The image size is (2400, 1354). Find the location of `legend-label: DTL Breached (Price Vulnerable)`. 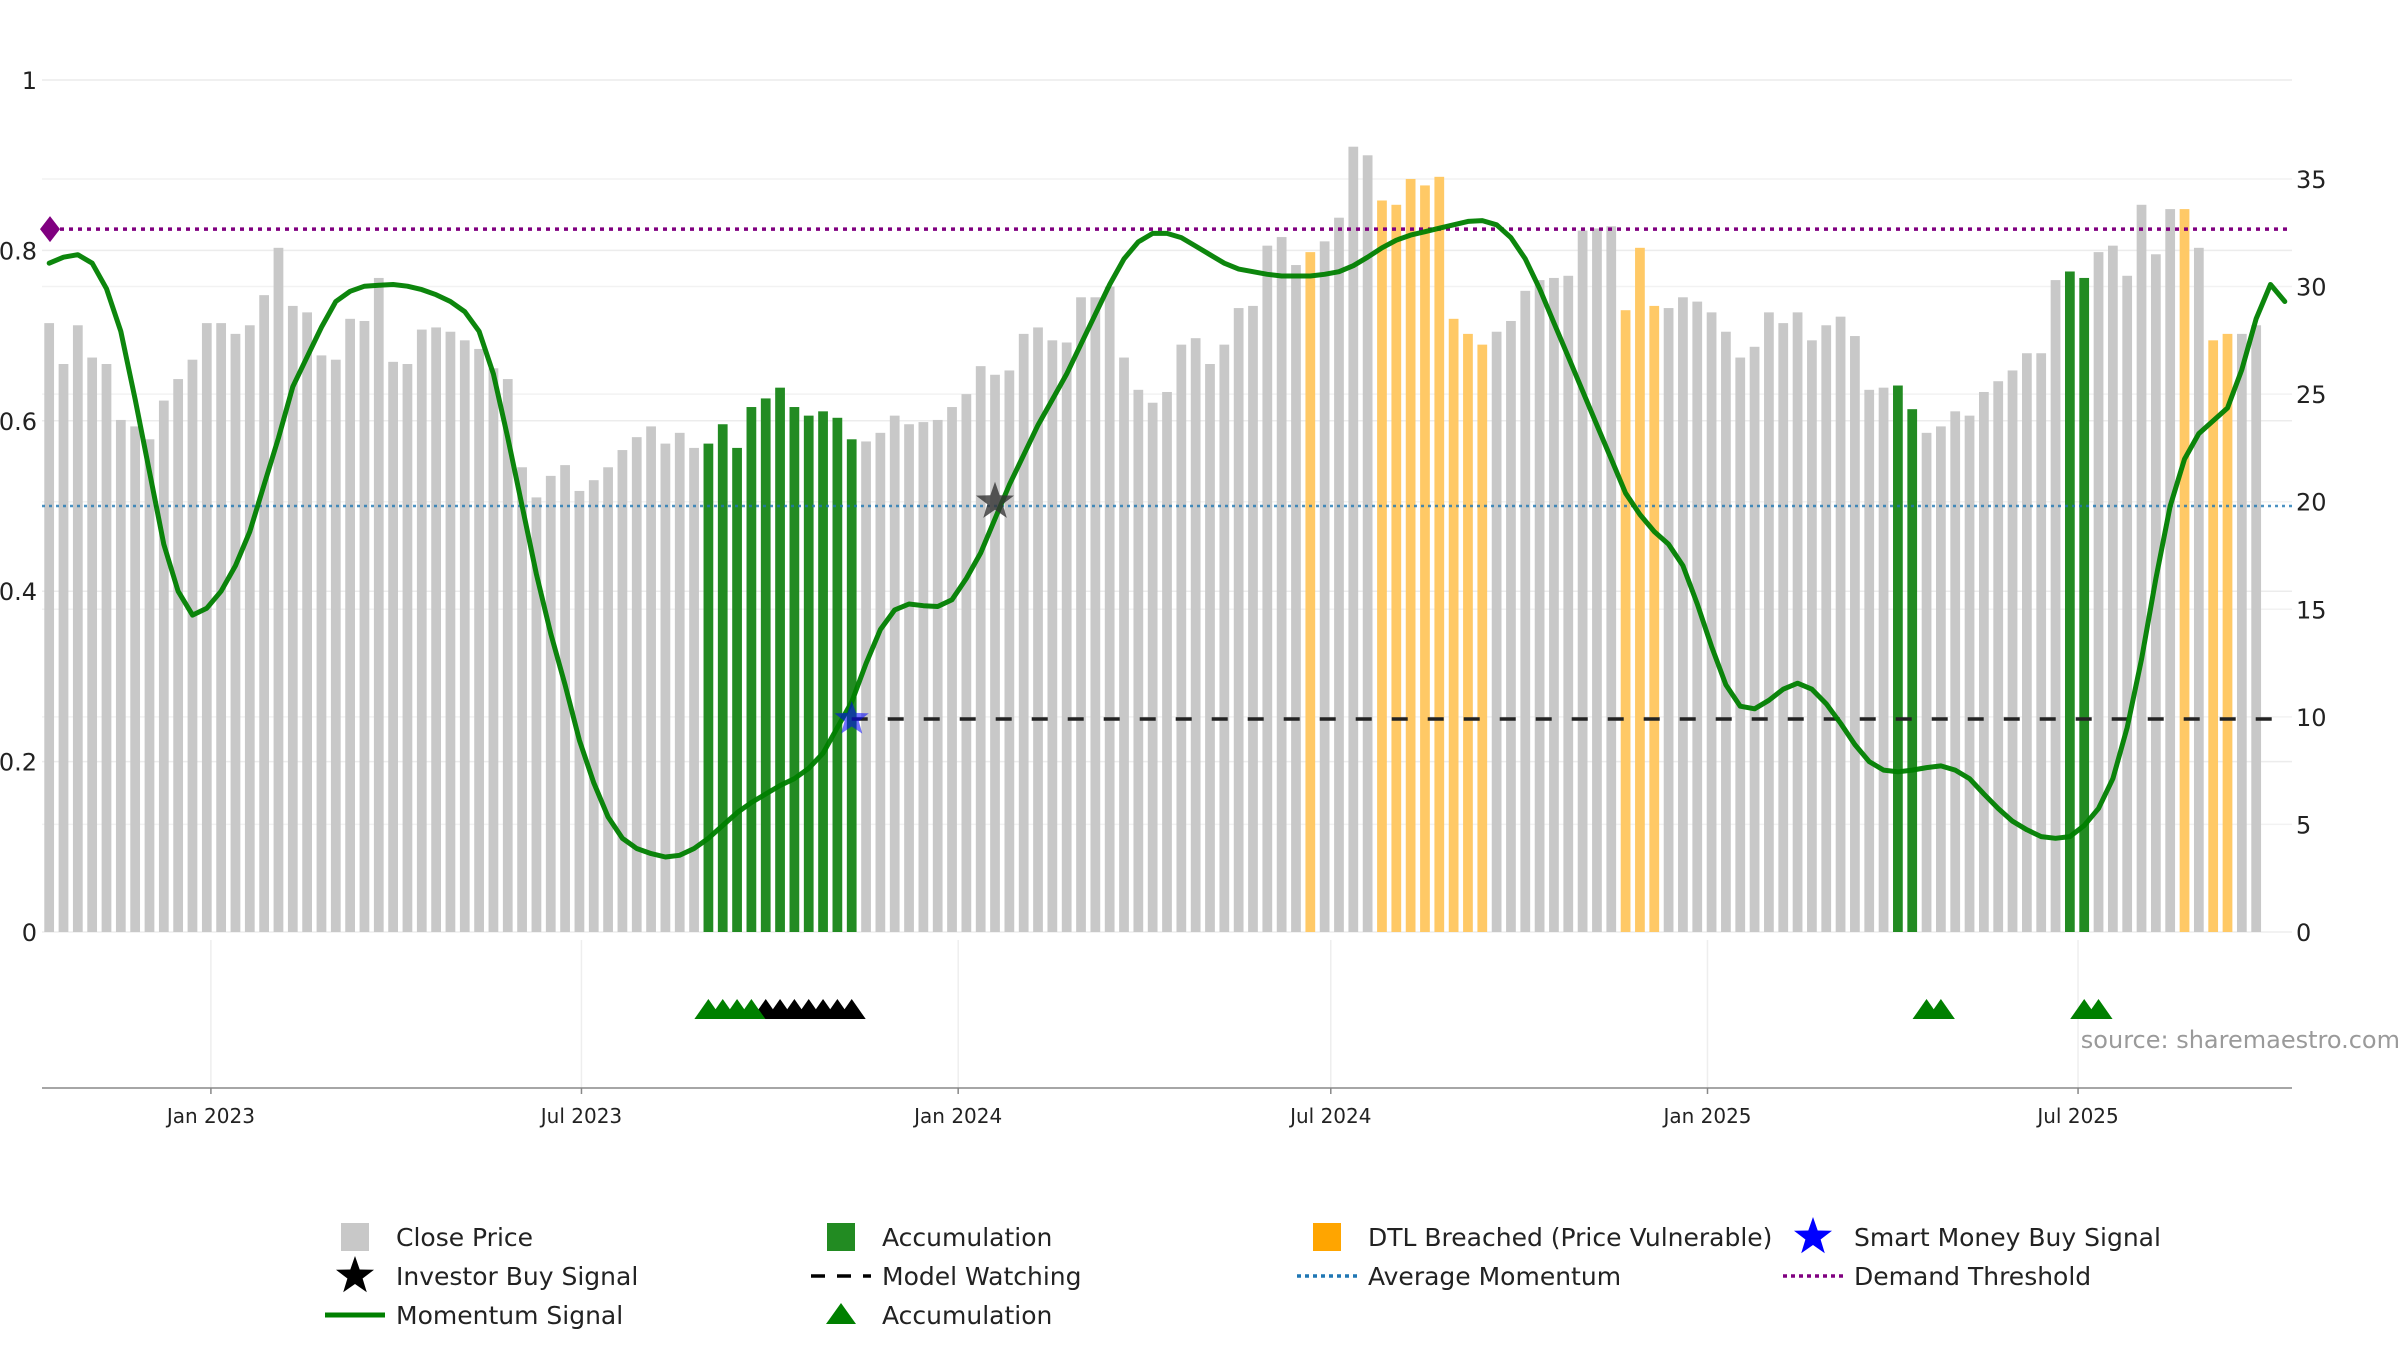

legend-label: DTL Breached (Price Vulnerable) is located at coordinates (1570, 1237).